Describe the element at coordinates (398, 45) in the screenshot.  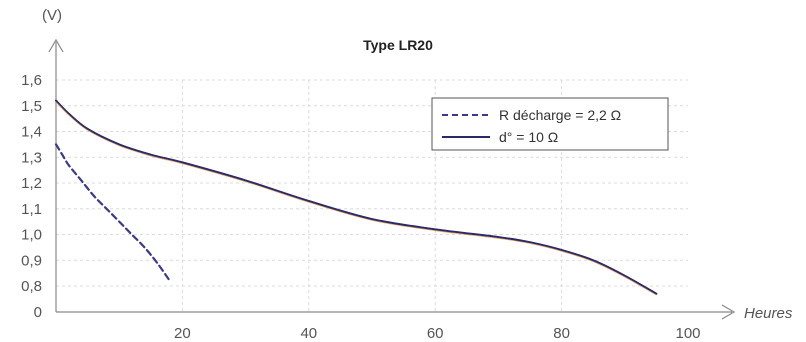
I see `chart-title: Type LR20` at that location.